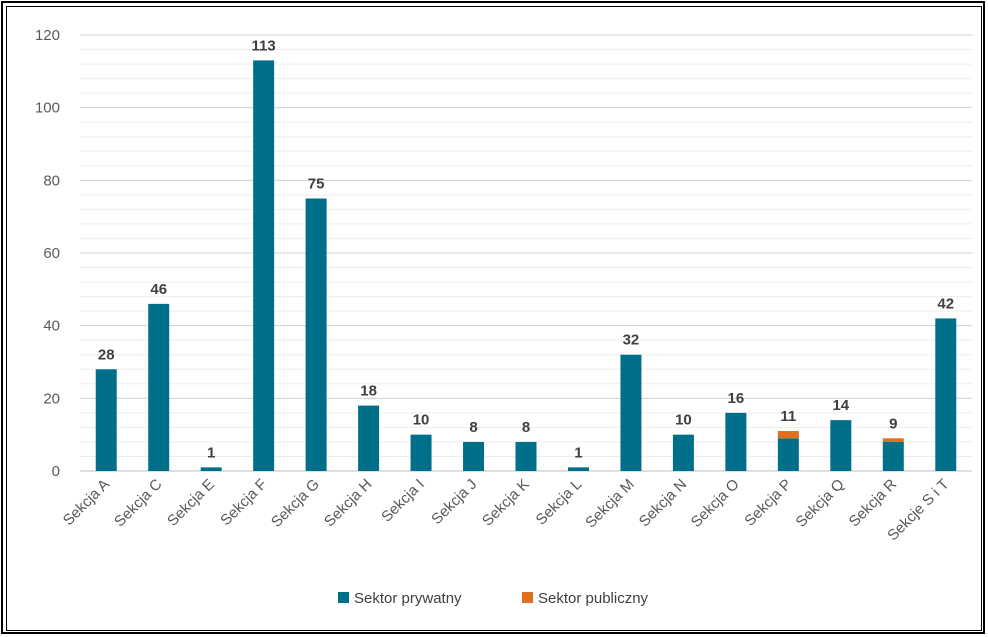 The height and width of the screenshot is (637, 988). Describe the element at coordinates (264, 45) in the screenshot. I see `data-label: 113` at that location.